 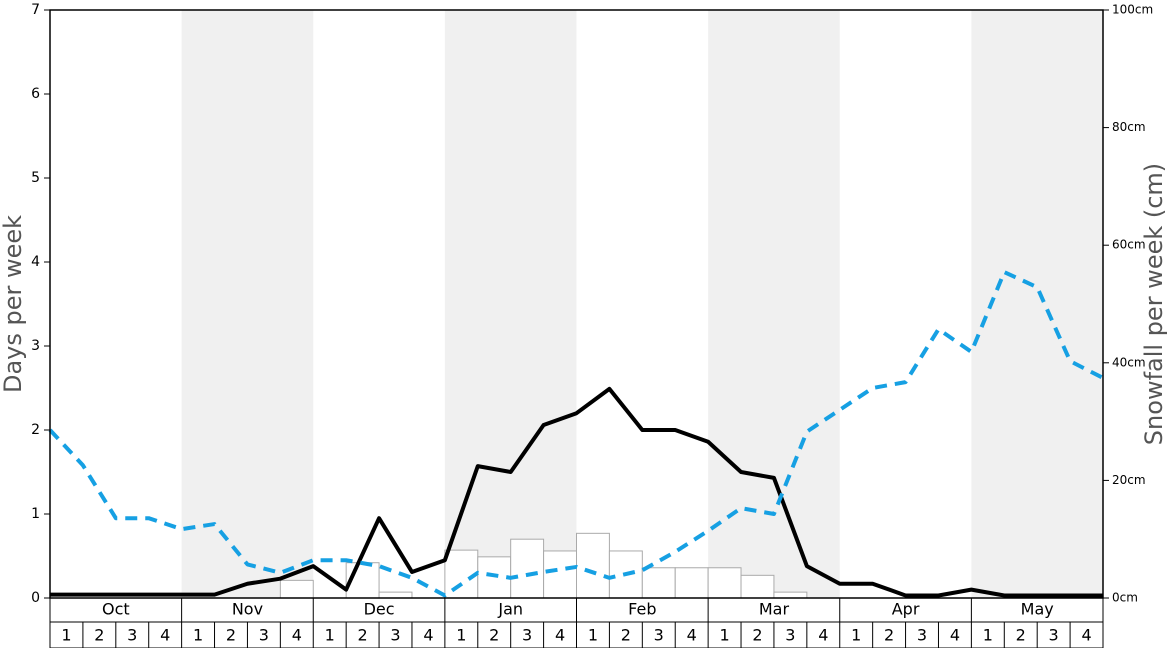 What do you see at coordinates (774, 609) in the screenshot?
I see `month-label: Mar` at bounding box center [774, 609].